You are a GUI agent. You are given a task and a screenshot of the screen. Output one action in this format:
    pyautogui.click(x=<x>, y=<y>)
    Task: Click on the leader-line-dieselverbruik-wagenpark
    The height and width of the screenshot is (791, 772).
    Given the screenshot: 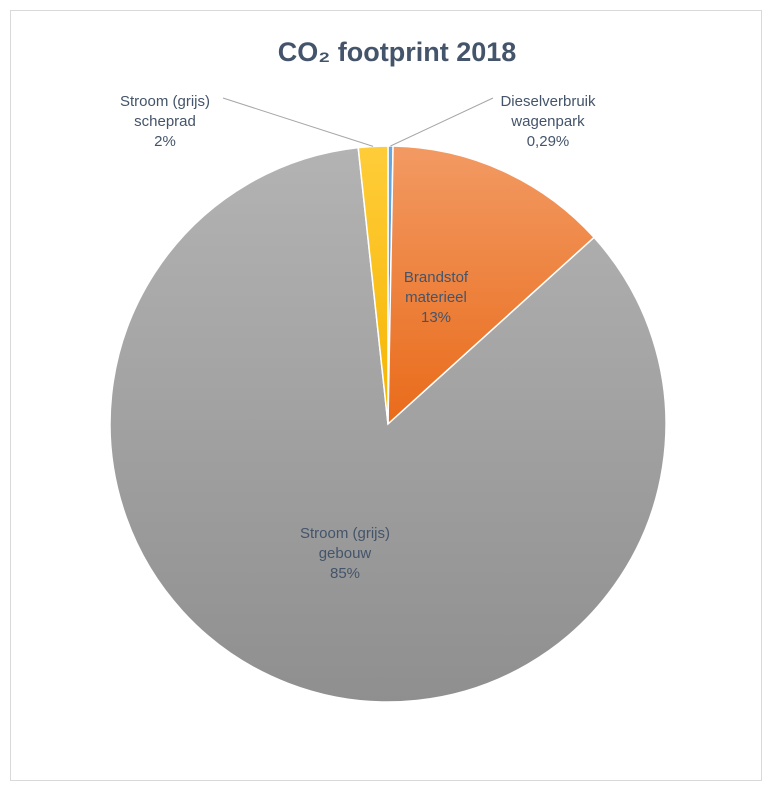 What is the action you would take?
    pyautogui.click(x=442, y=122)
    